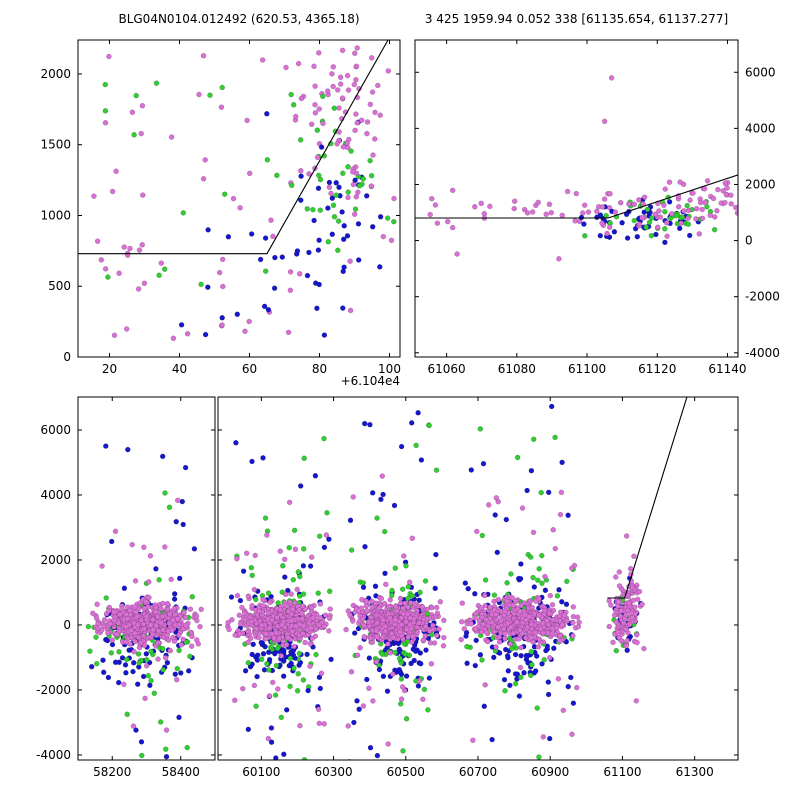  I want to click on x-tick-label: 61060, so click(447, 369).